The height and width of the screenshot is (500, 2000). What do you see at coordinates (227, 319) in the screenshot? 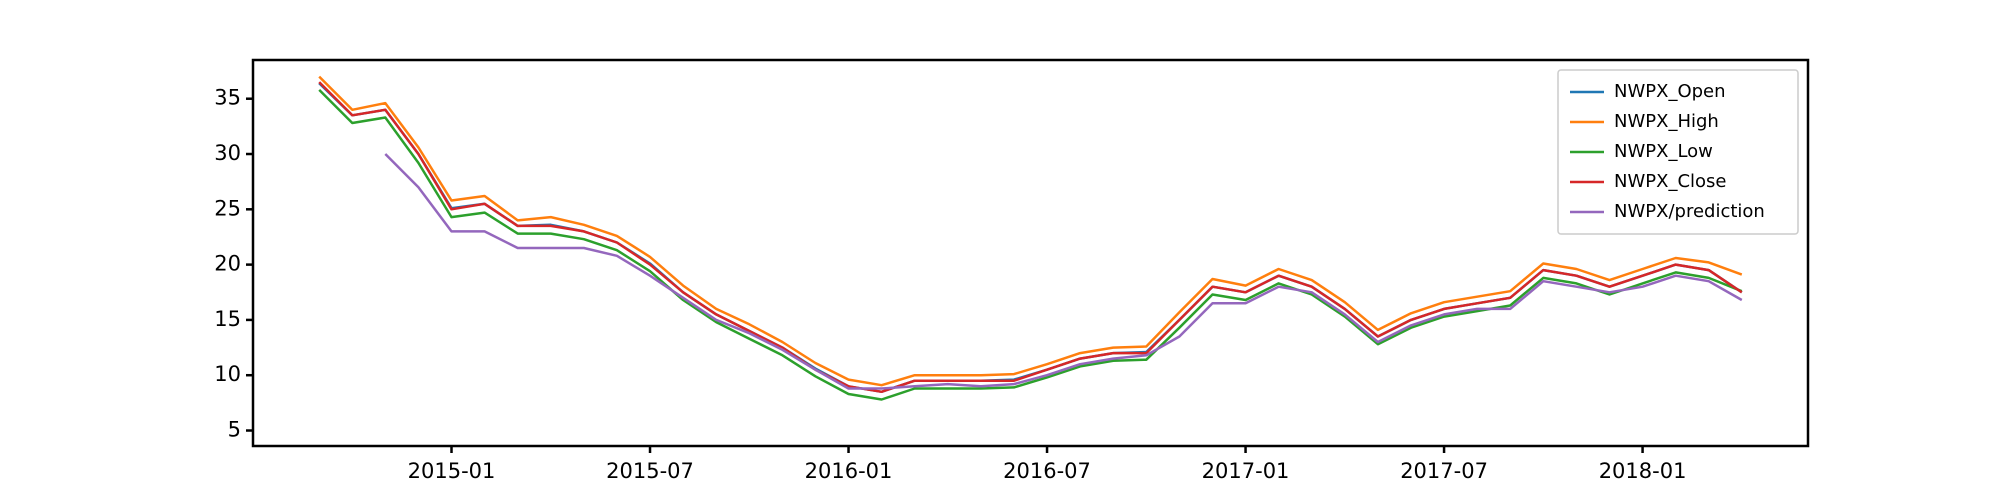
I see `y-tick-label: 15` at bounding box center [227, 319].